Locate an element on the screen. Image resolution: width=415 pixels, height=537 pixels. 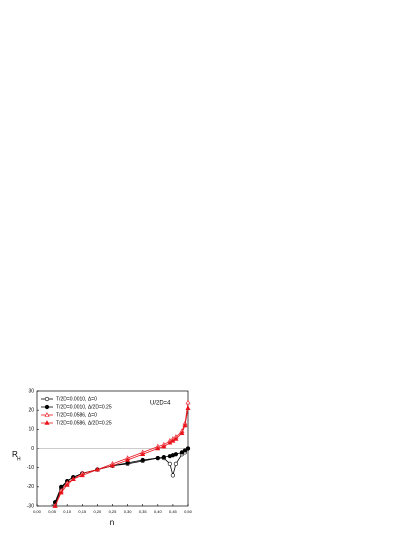
y-tick-label: 0 is located at coordinates (32, 449).